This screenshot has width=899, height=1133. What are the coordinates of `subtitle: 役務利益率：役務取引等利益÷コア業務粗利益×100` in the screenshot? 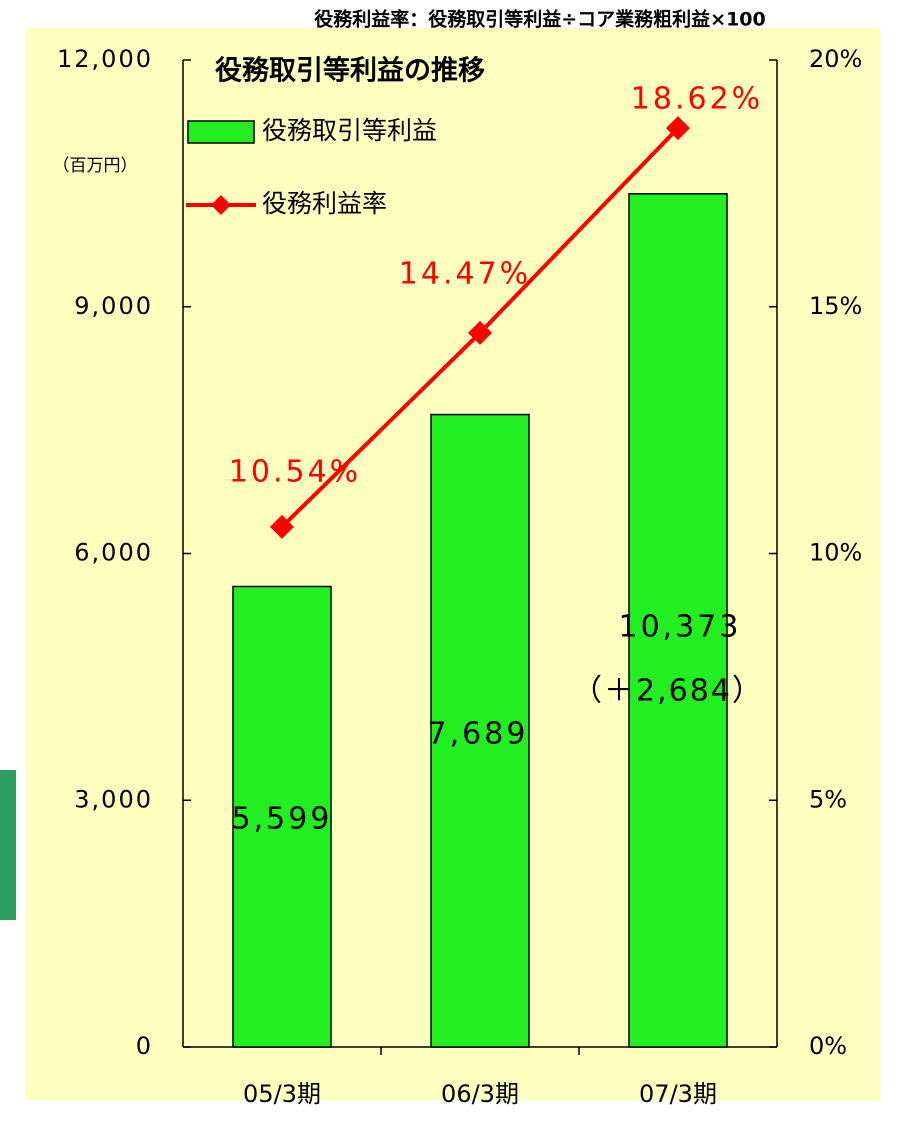 It's located at (540, 19).